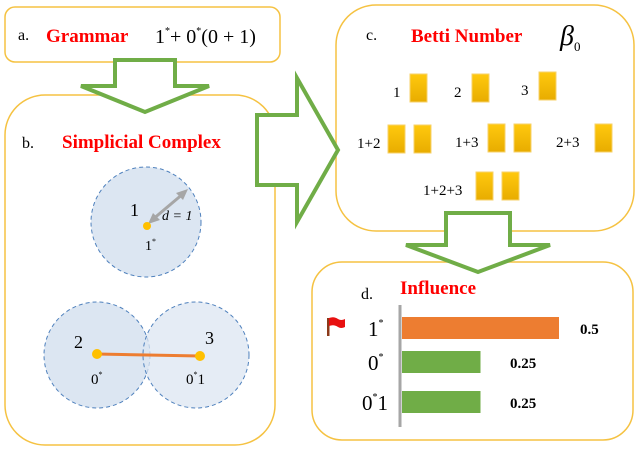  Describe the element at coordinates (376, 329) in the screenshot. I see `influence-token: 1*` at that location.